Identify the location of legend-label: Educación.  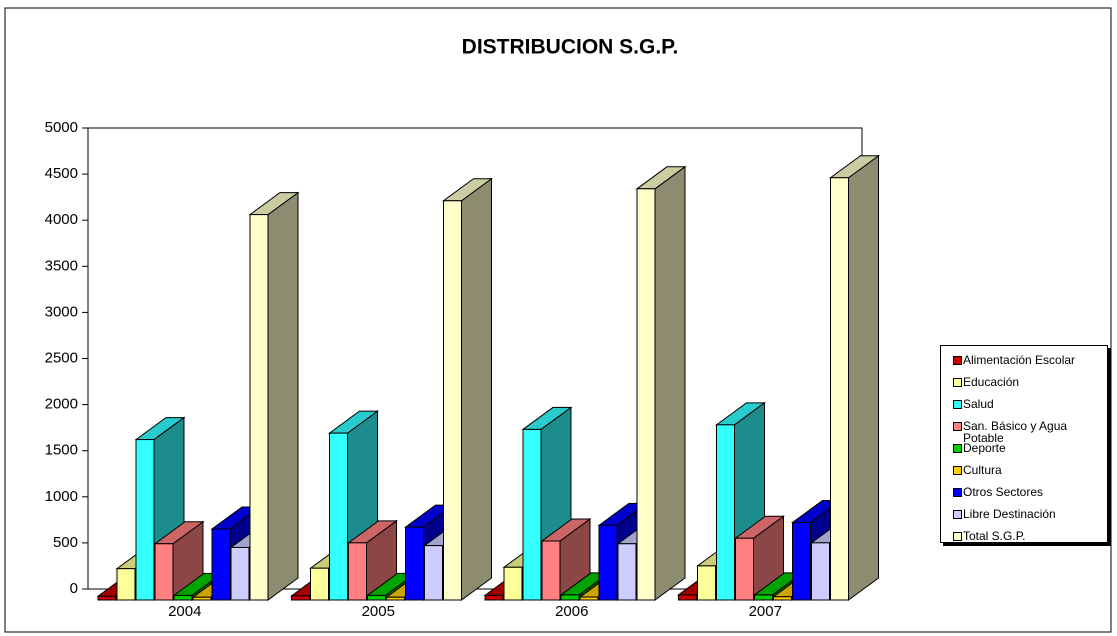
(991, 382).